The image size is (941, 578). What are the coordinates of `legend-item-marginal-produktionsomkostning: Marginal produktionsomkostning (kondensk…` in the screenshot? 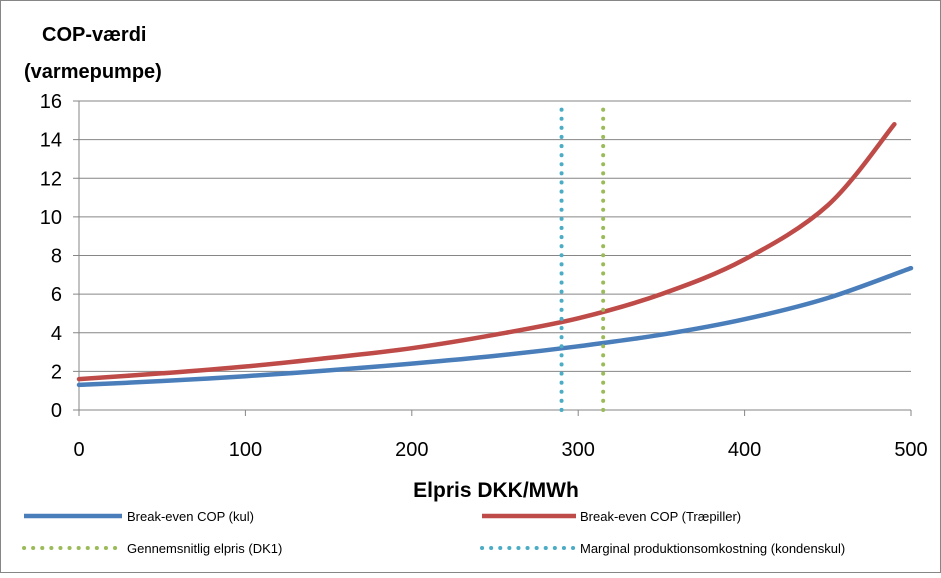 It's located at (662, 548).